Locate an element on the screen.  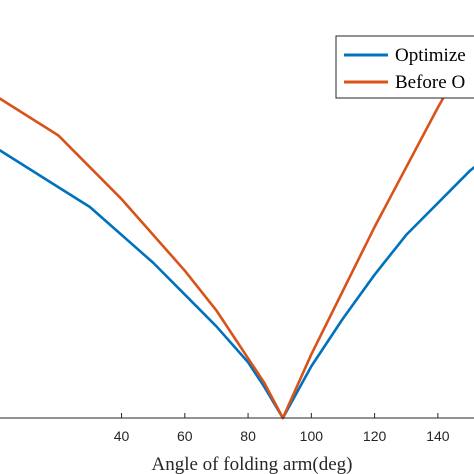
legend-label-optimize: Optimize is located at coordinates (430, 55).